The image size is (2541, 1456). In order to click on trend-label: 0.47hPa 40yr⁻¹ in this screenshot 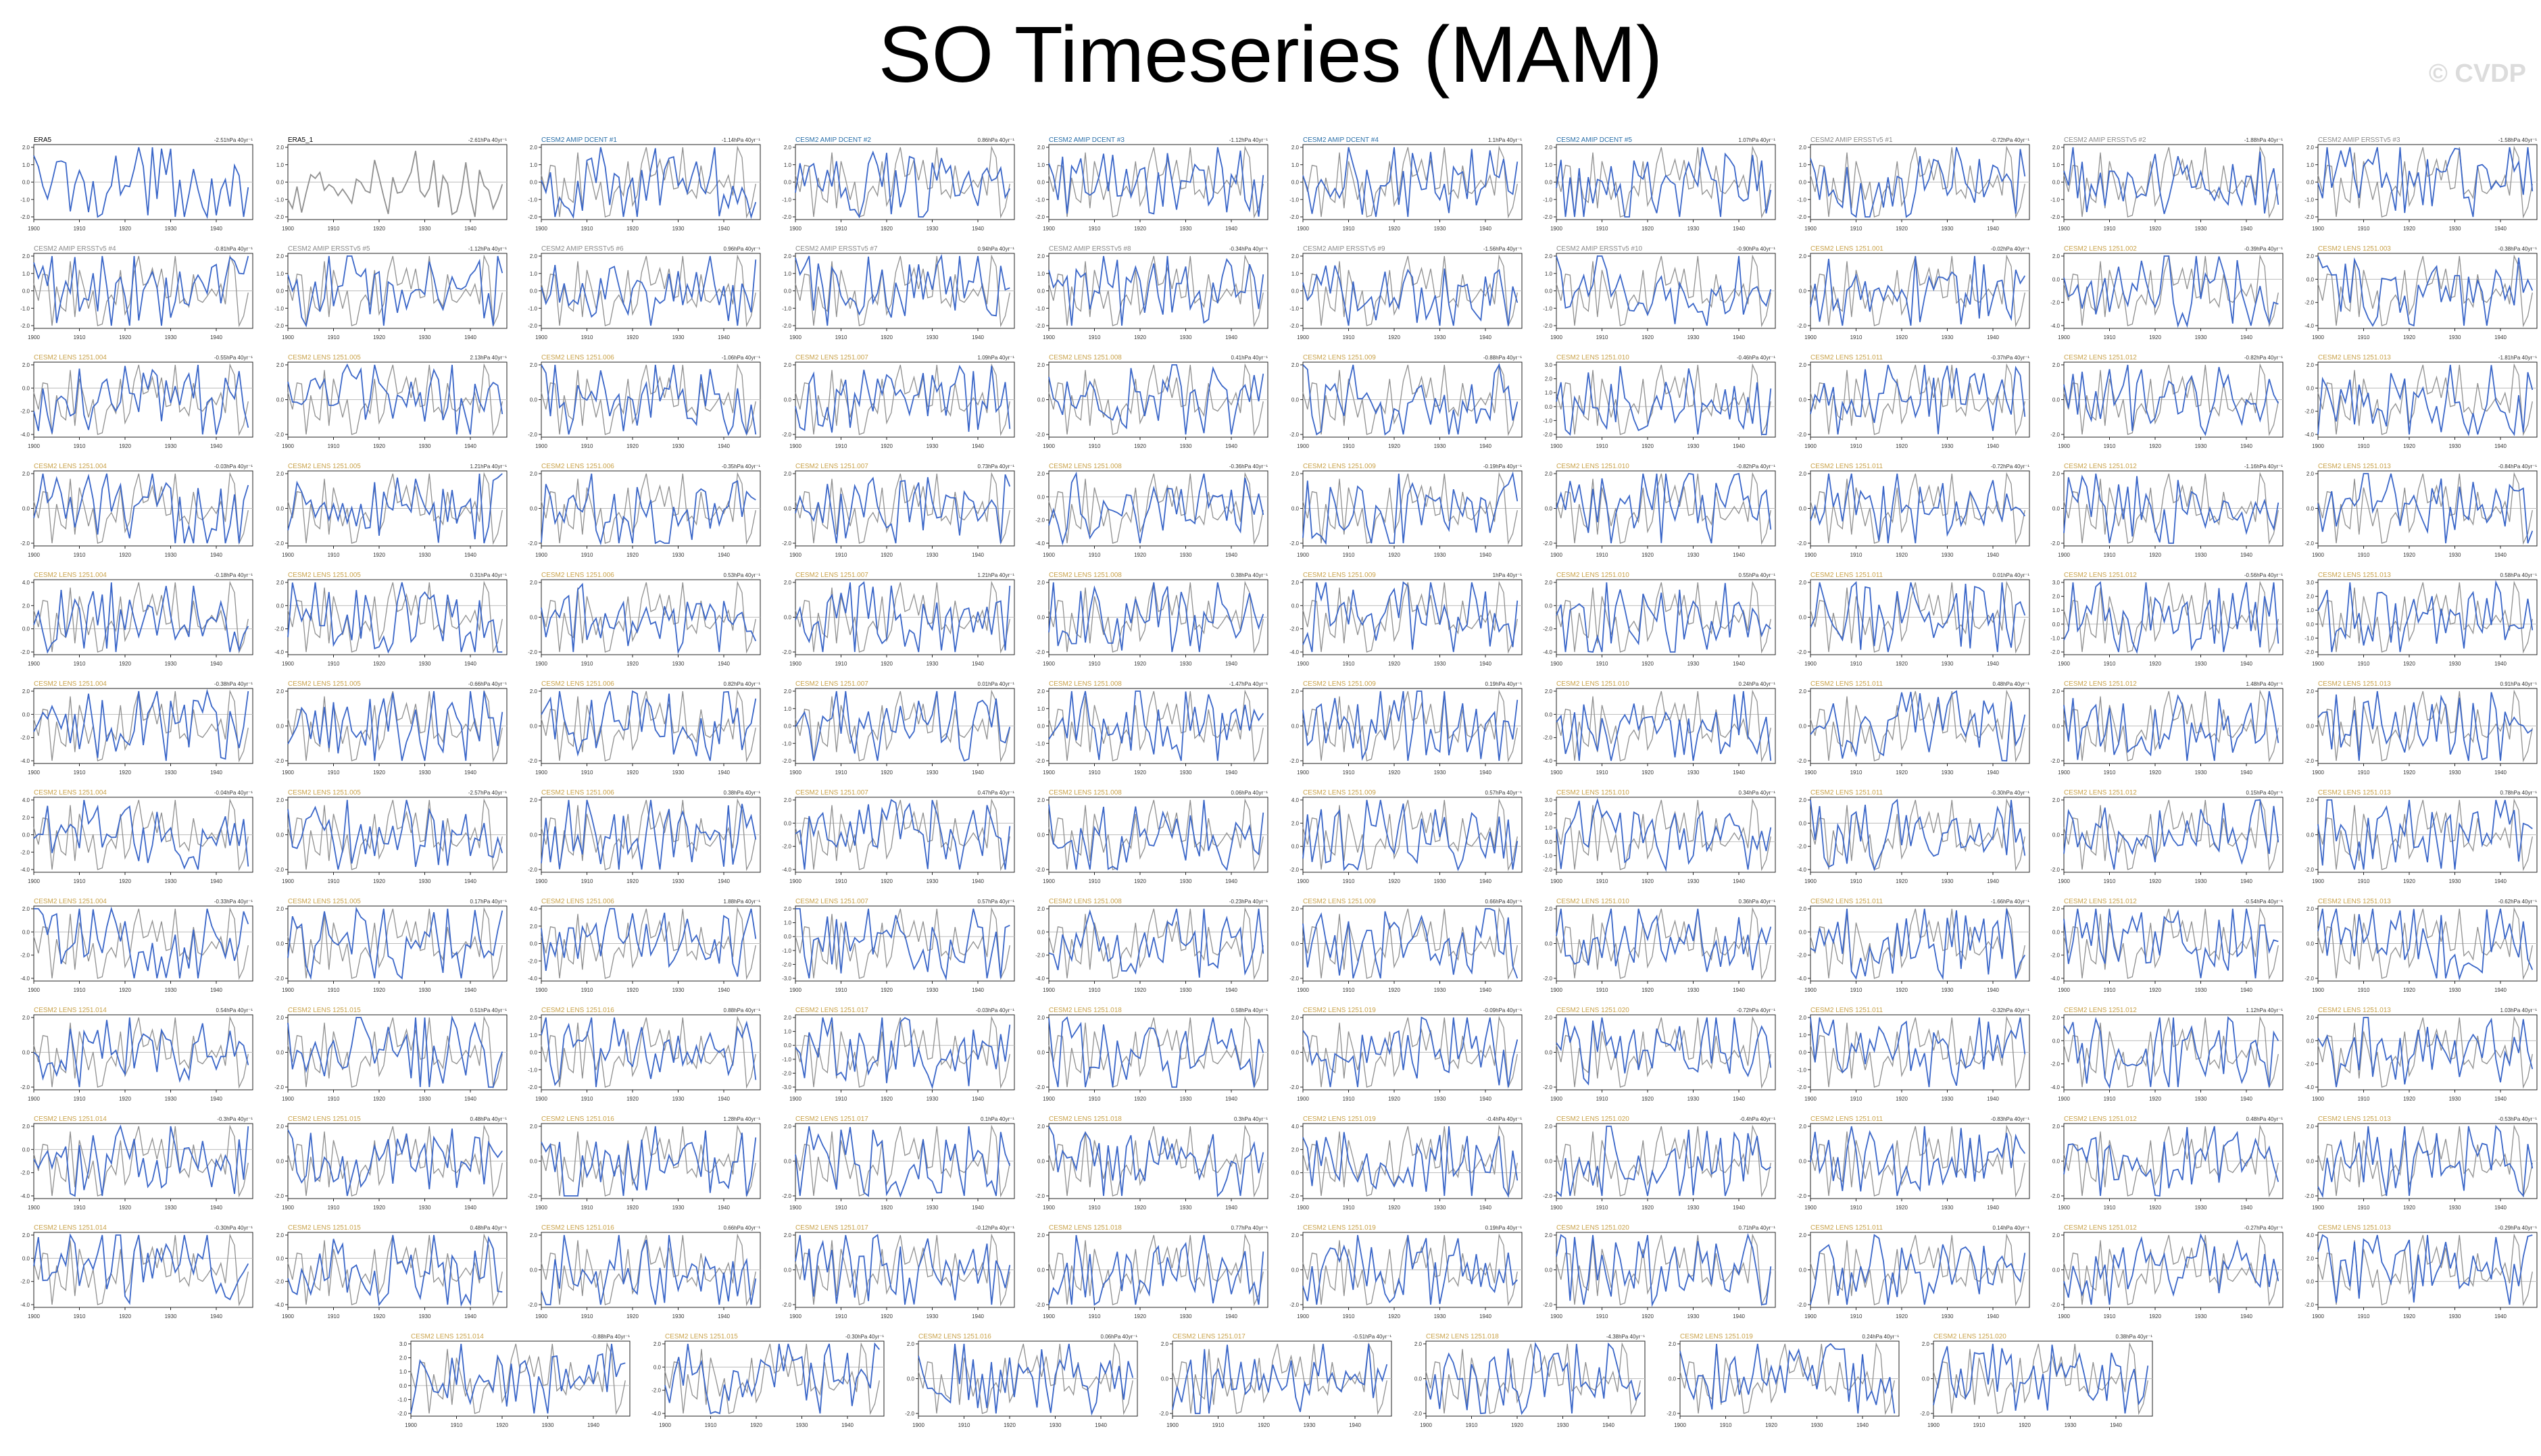, I will do `click(995, 793)`.